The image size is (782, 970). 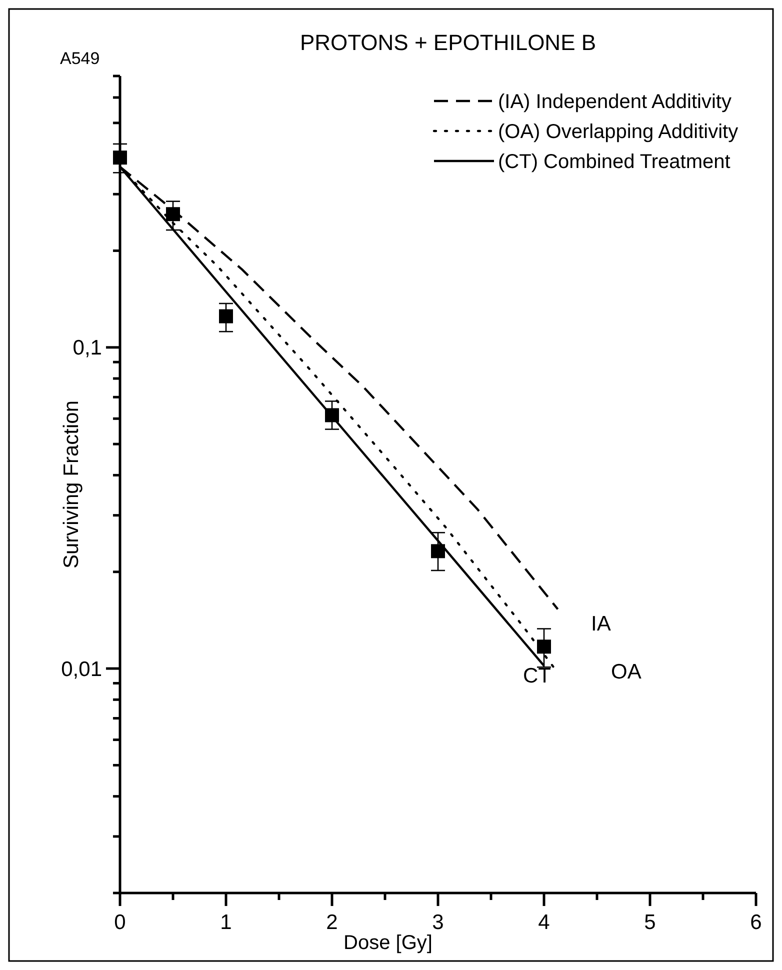 I want to click on y-tick-label: 0,1, so click(x=87, y=348).